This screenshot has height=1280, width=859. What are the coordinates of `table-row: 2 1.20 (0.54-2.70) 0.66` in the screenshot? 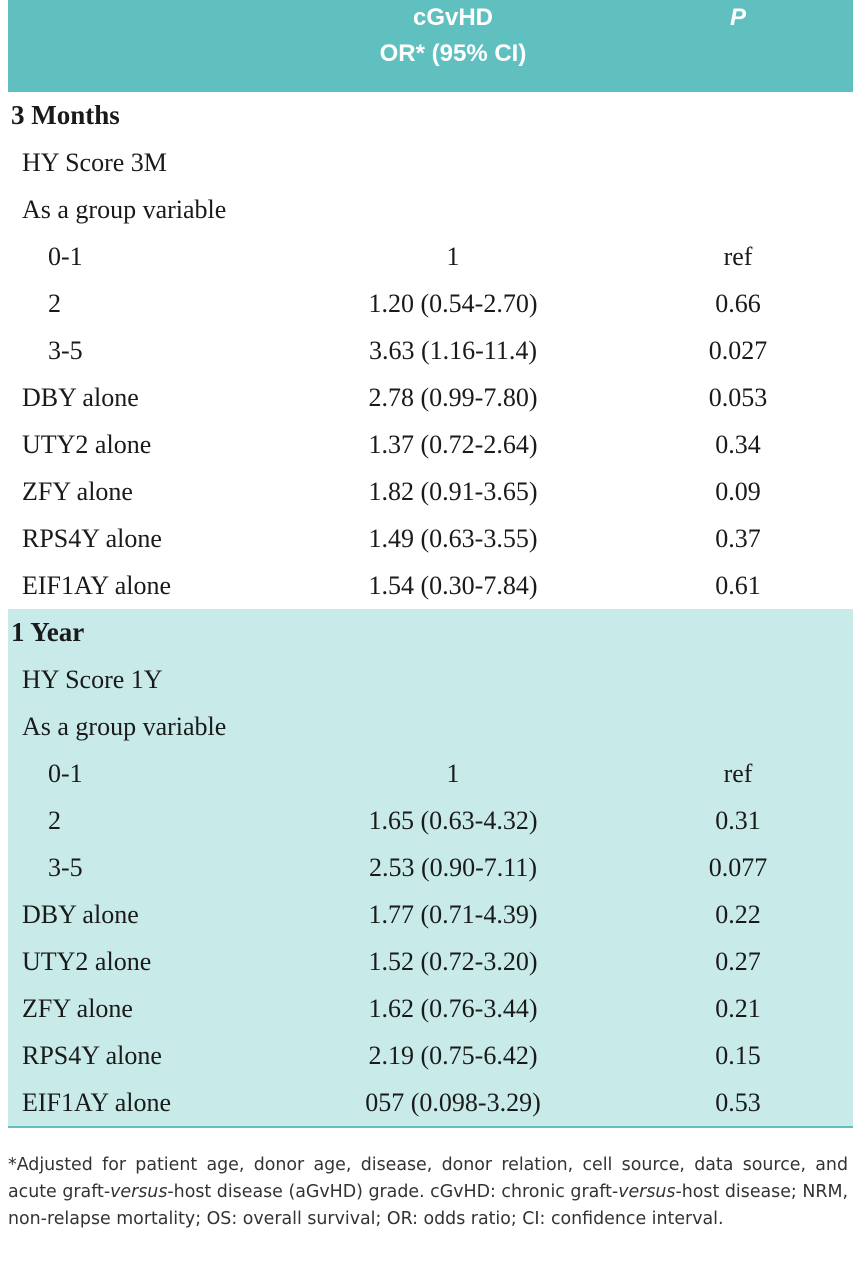 It's located at (430, 303).